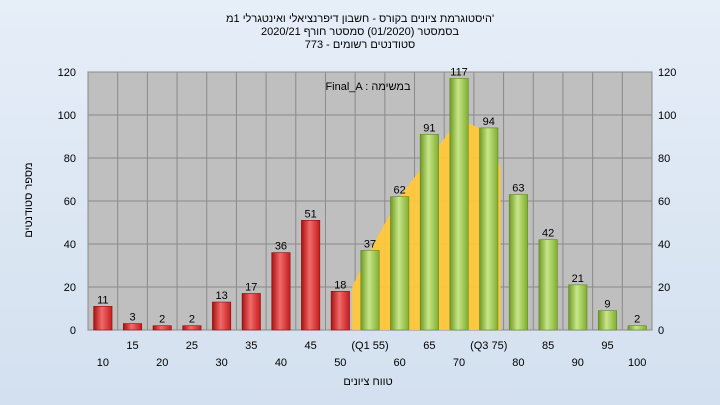  I want to click on x-tick-label: 40, so click(281, 363).